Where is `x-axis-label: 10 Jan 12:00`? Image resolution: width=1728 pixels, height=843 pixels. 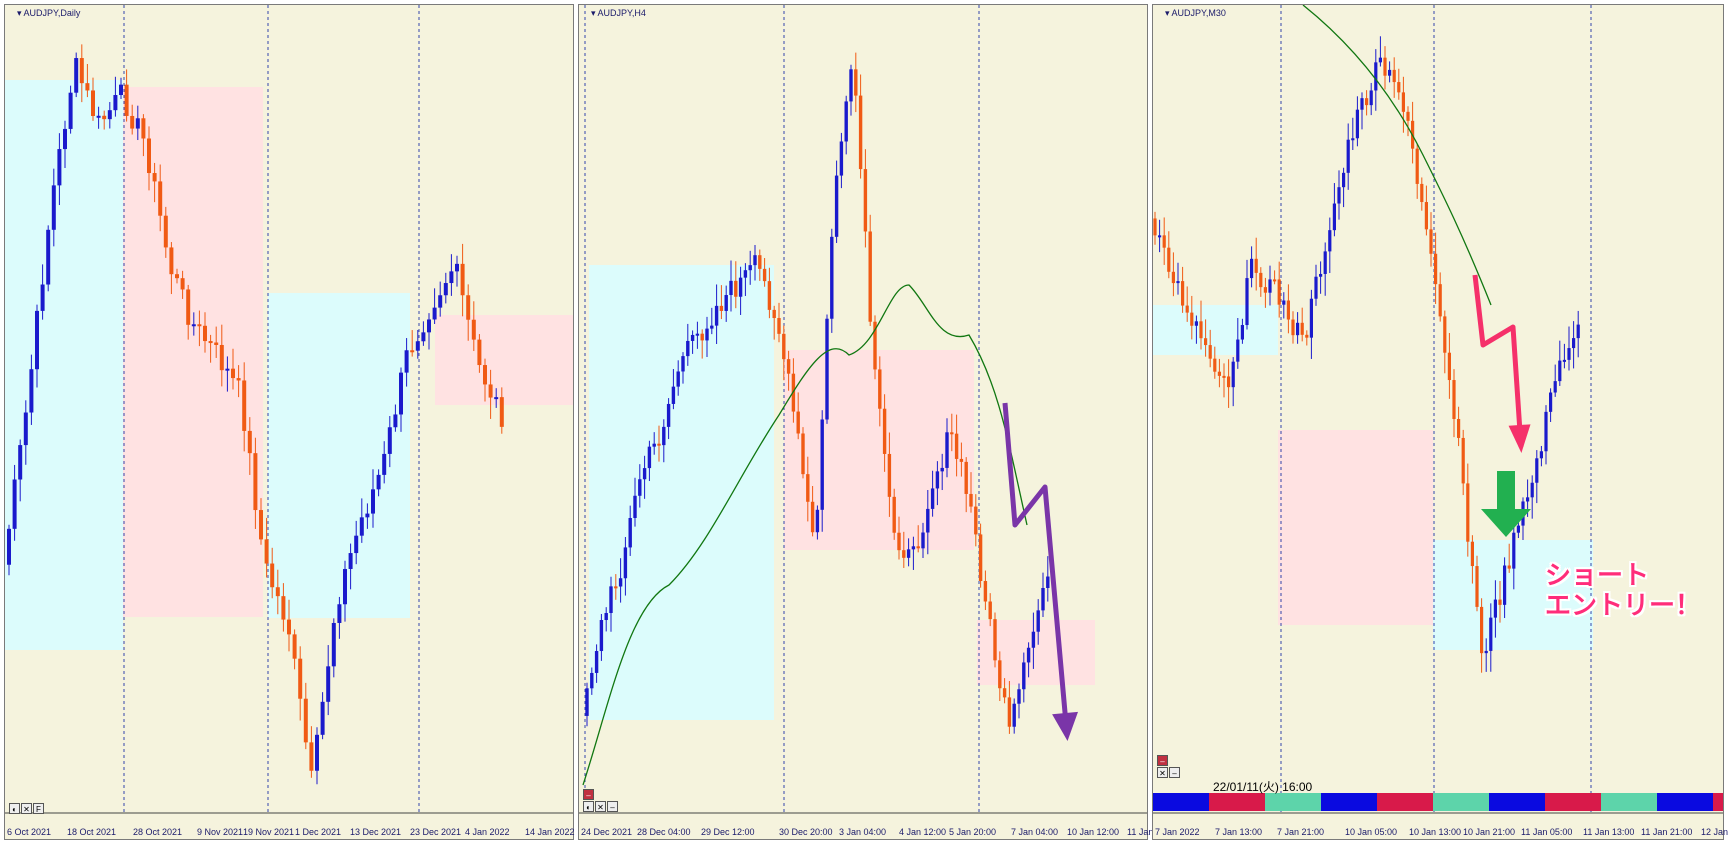
x-axis-label: 10 Jan 12:00 is located at coordinates (1093, 832).